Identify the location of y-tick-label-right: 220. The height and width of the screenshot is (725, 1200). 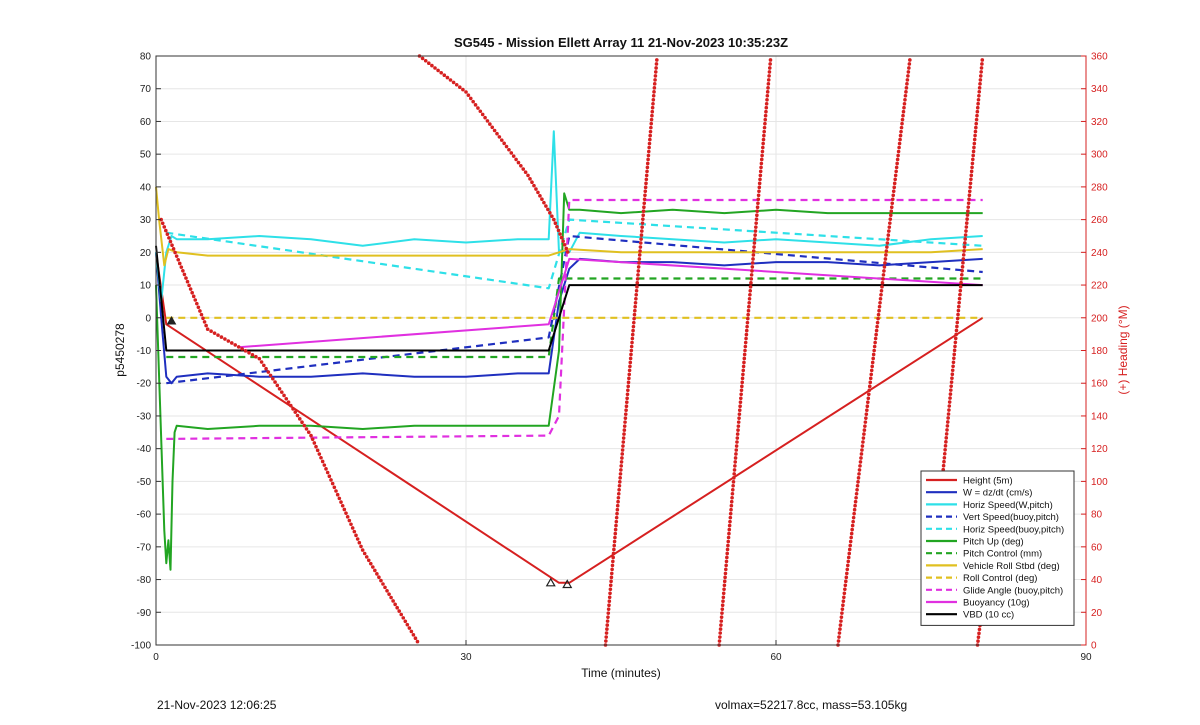
(1099, 286).